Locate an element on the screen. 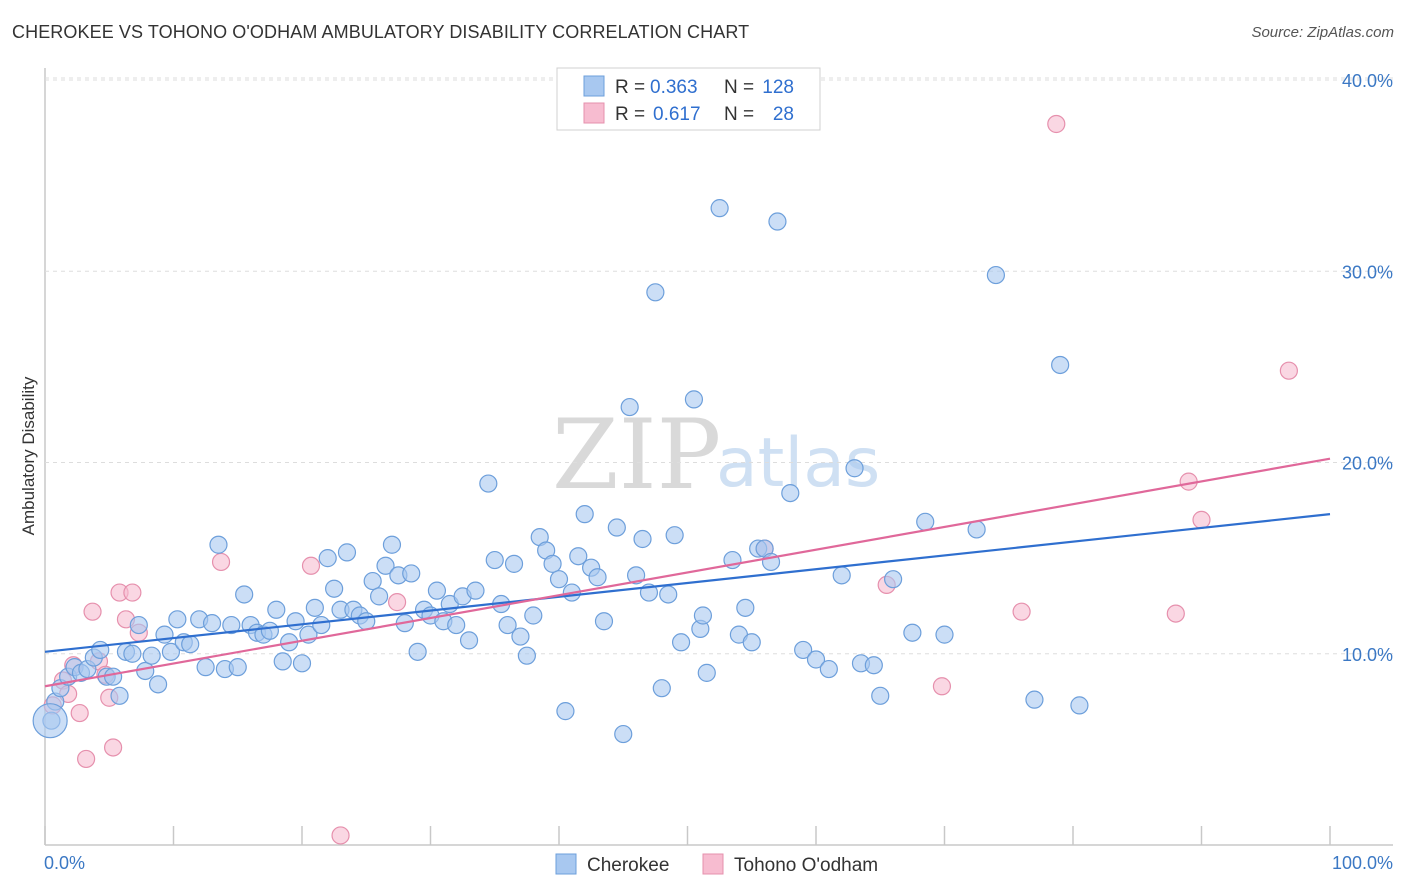 This screenshot has width=1406, height=892. y-tick-label: 20.0% is located at coordinates (1367, 464).